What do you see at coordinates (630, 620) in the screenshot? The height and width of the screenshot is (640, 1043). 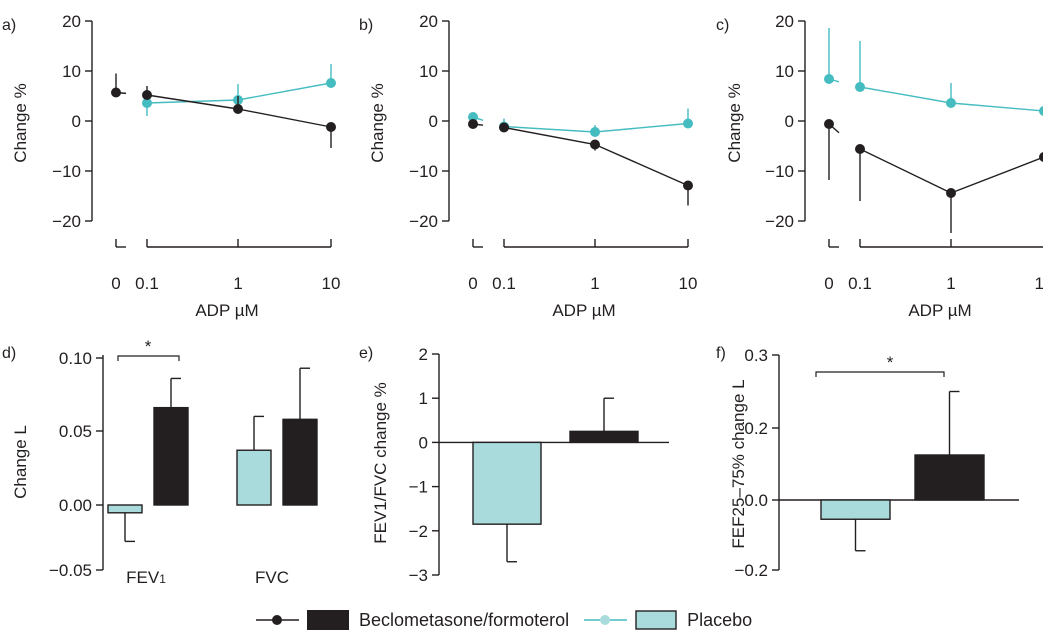 I see `legend-placebo-swatch` at bounding box center [630, 620].